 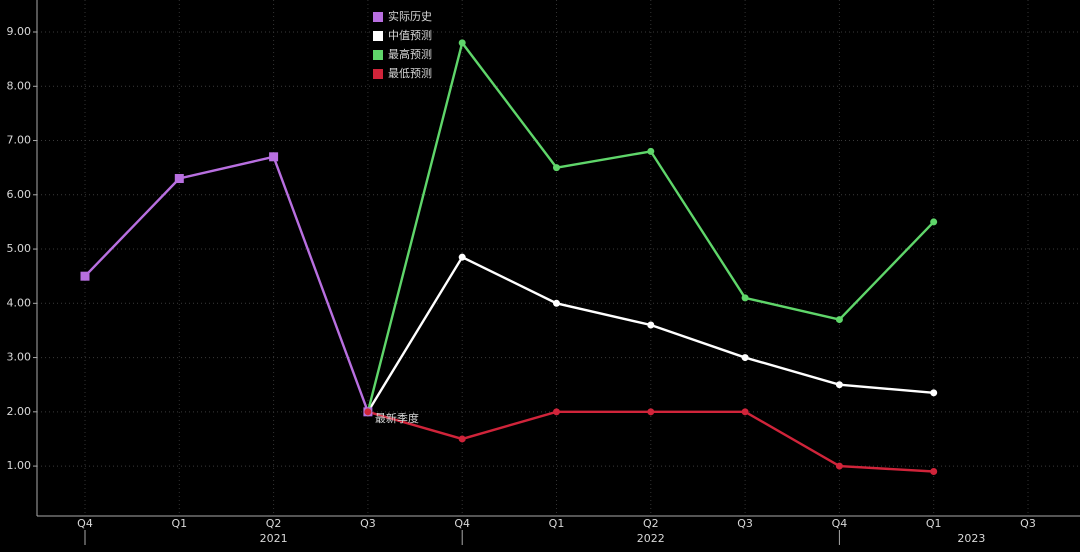 I want to click on year-label: 2022, so click(x=651, y=538).